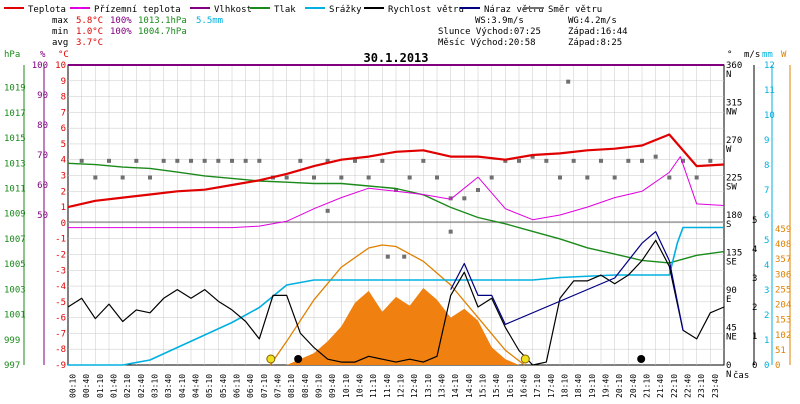 Image resolution: width=800 pixels, height=404 pixels. I want to click on x-tick-label: 12:10, so click(401, 386).